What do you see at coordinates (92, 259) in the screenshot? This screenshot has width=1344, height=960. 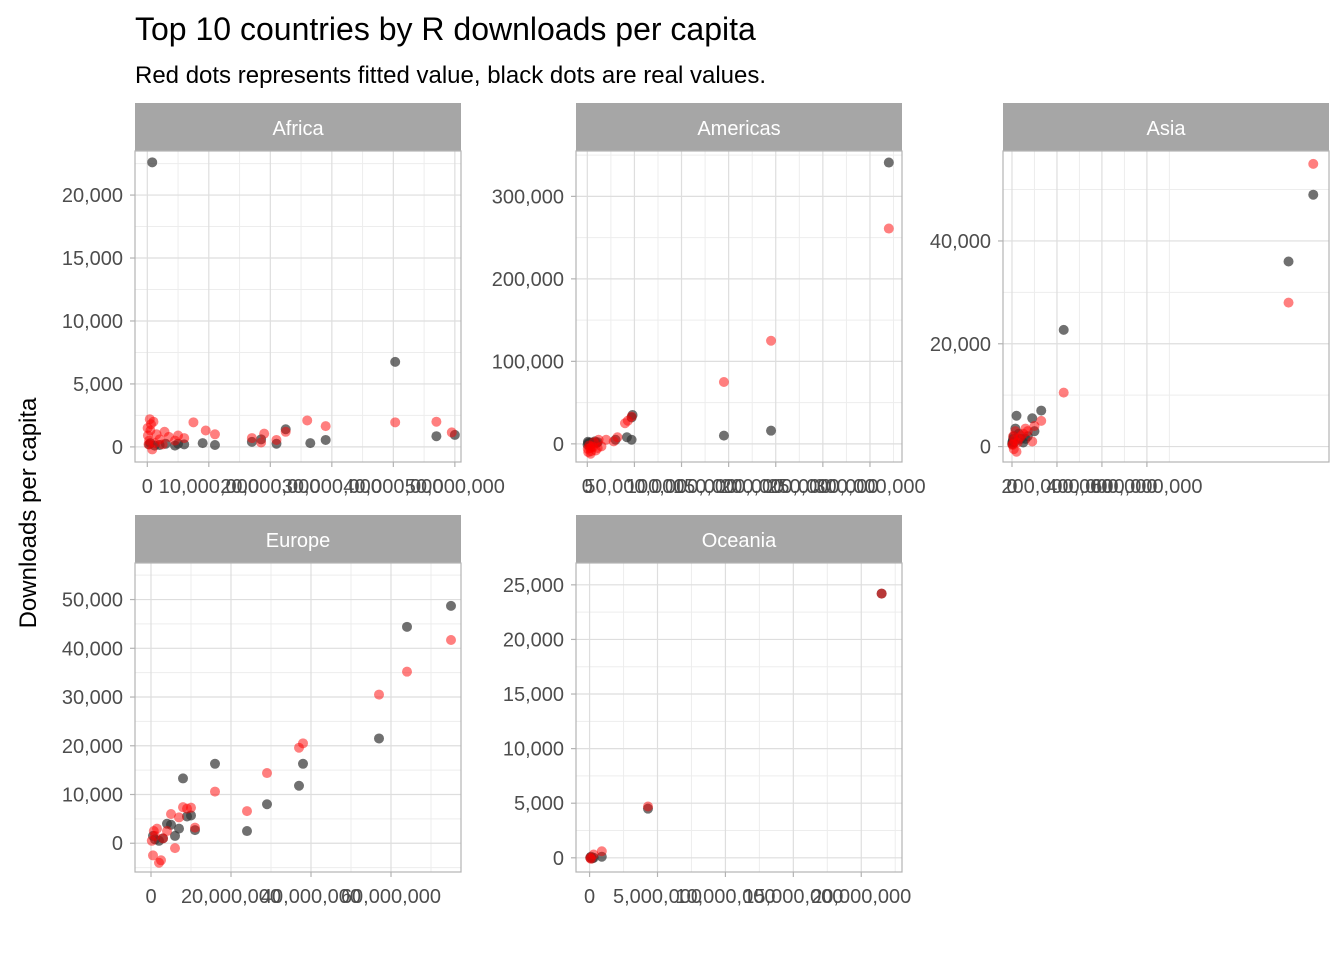 I see `facet-africa-y-tick-label: 15,000` at bounding box center [92, 259].